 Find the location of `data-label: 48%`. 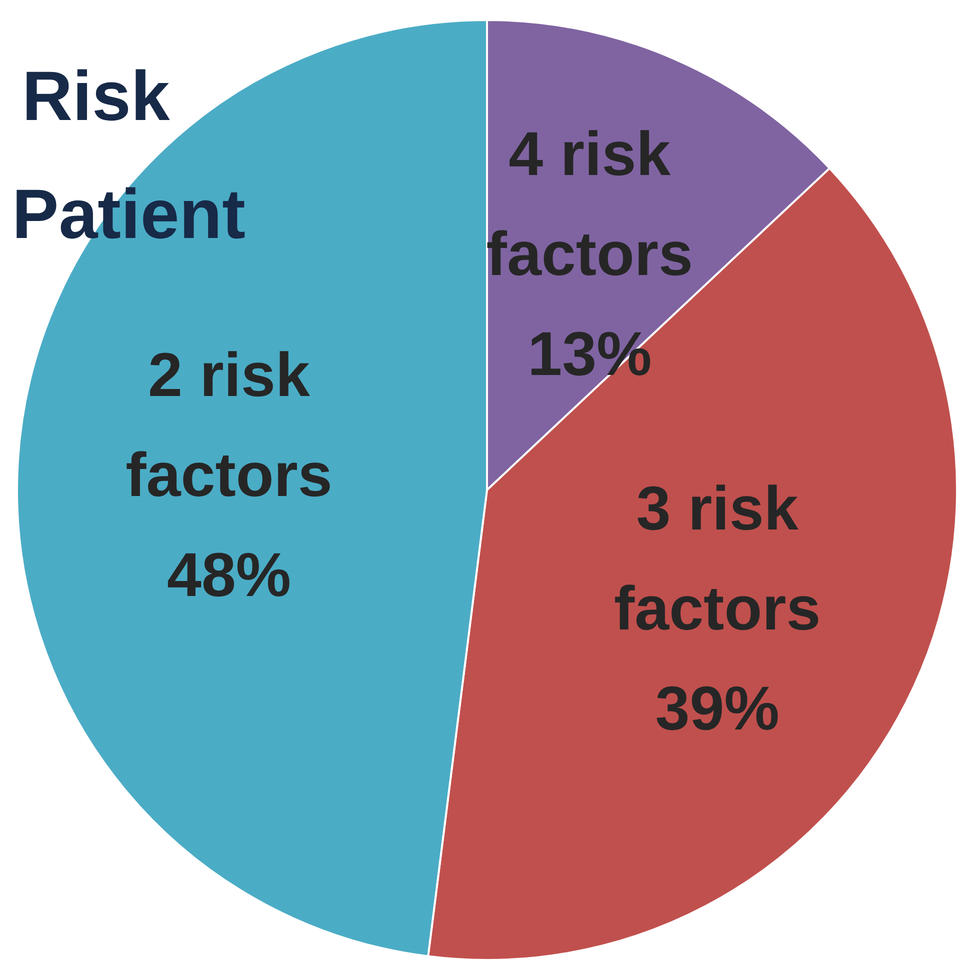

data-label: 48% is located at coordinates (229, 575).